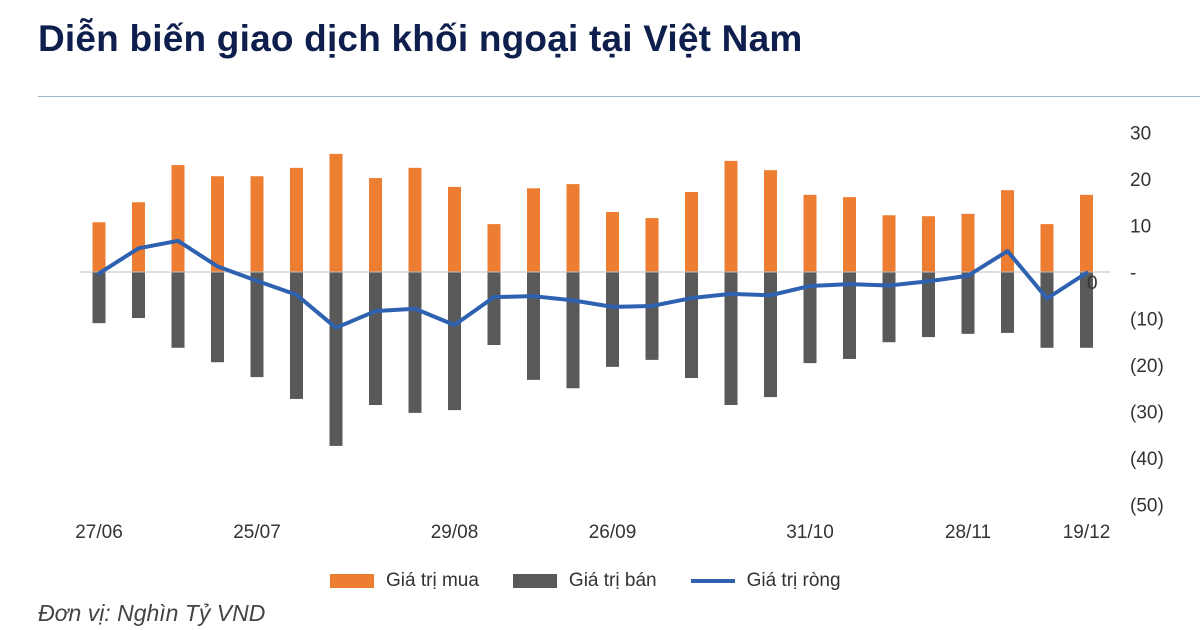 This screenshot has width=1200, height=630. Describe the element at coordinates (1087, 532) in the screenshot. I see `x-tick-label: 19/12` at that location.